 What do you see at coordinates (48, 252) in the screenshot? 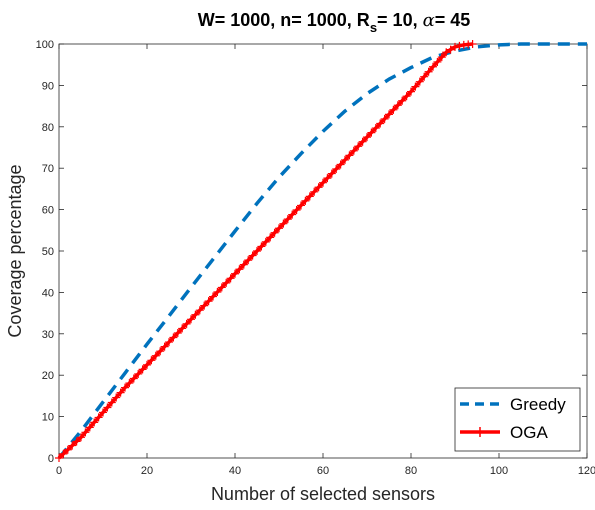
I see `y-tick-label: 50` at bounding box center [48, 252].